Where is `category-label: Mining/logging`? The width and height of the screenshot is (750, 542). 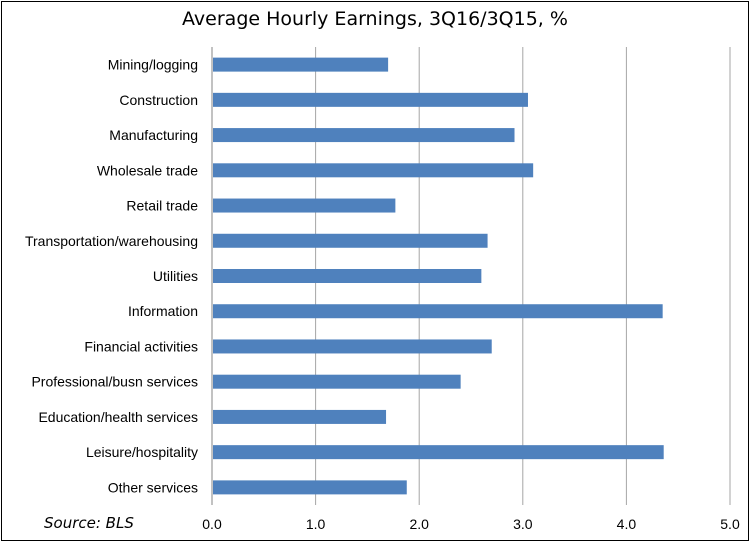
category-label: Mining/logging is located at coordinates (153, 65).